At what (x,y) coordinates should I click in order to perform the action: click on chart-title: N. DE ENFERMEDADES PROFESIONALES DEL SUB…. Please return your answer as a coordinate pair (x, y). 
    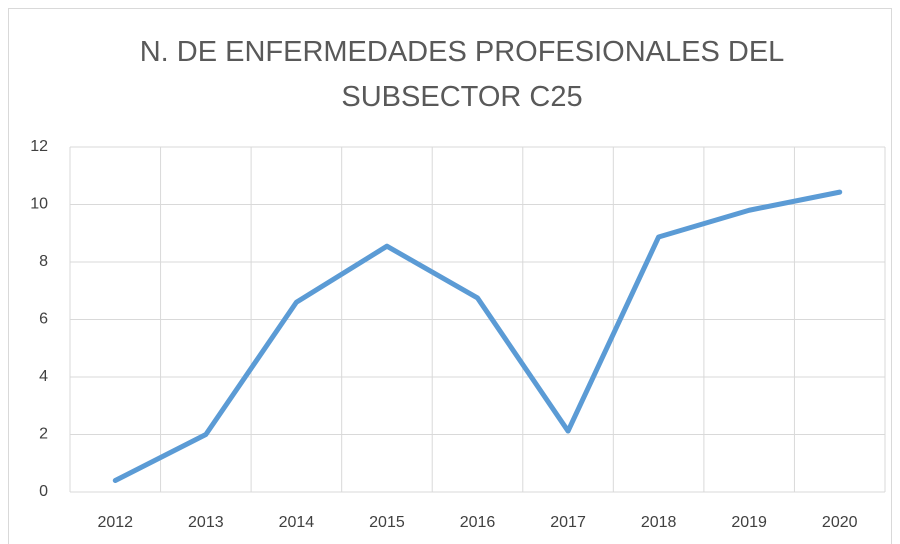
    Looking at the image, I should click on (462, 74).